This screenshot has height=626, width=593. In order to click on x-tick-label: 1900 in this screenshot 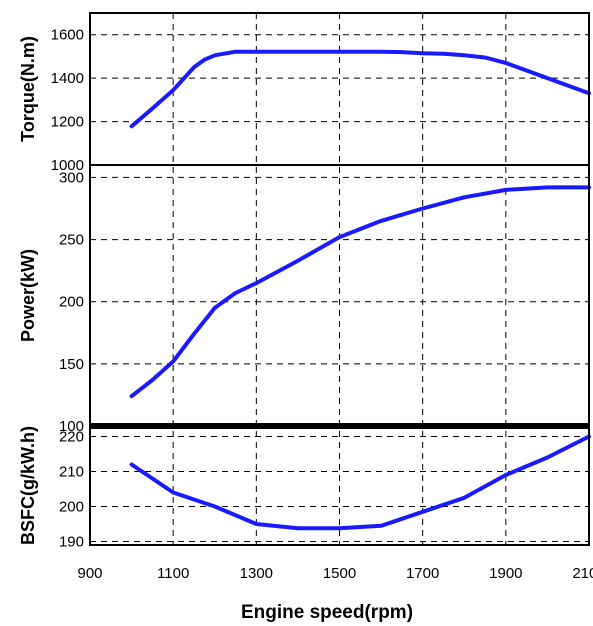, I will do `click(505, 573)`.